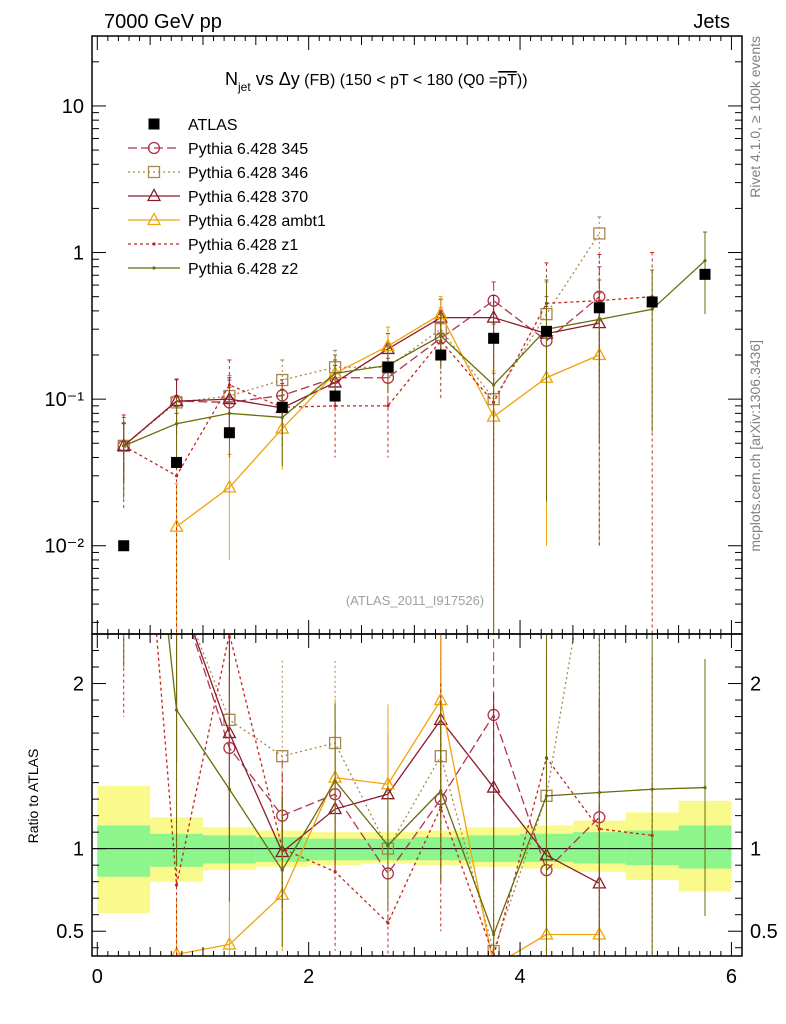 The width and height of the screenshot is (786, 1024). Describe the element at coordinates (213, 125) in the screenshot. I see `legend-label-atlas: ATLAS` at that location.